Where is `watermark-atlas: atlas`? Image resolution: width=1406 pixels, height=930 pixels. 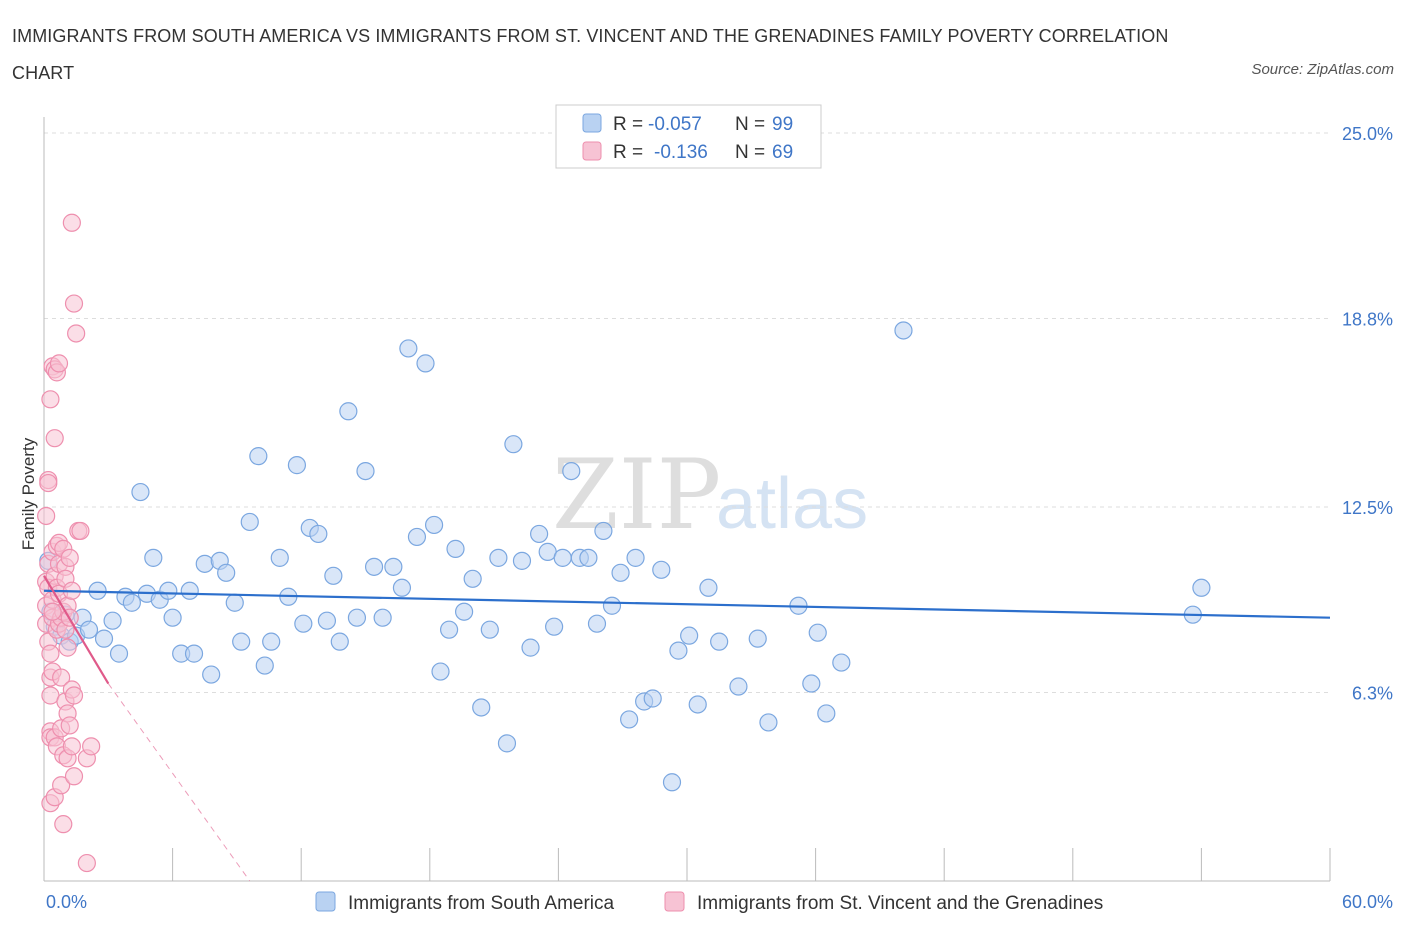 watermark-atlas: atlas is located at coordinates (792, 504).